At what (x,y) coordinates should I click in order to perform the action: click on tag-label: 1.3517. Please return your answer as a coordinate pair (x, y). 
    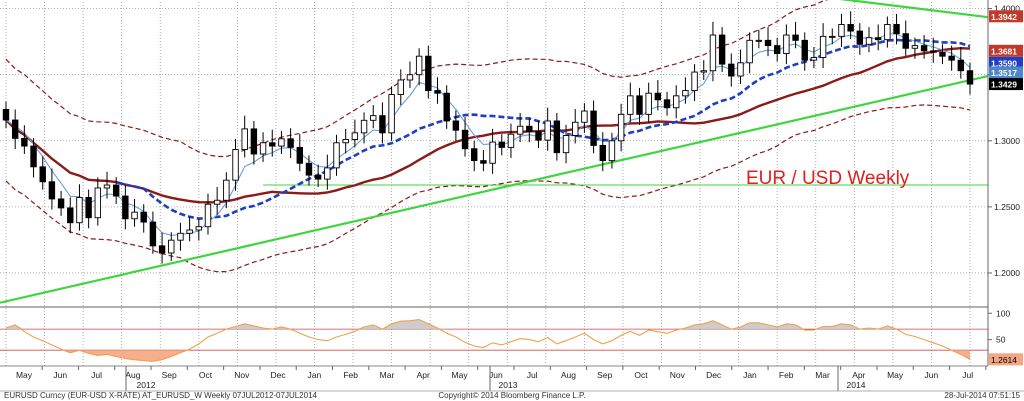
    Looking at the image, I should click on (1004, 73).